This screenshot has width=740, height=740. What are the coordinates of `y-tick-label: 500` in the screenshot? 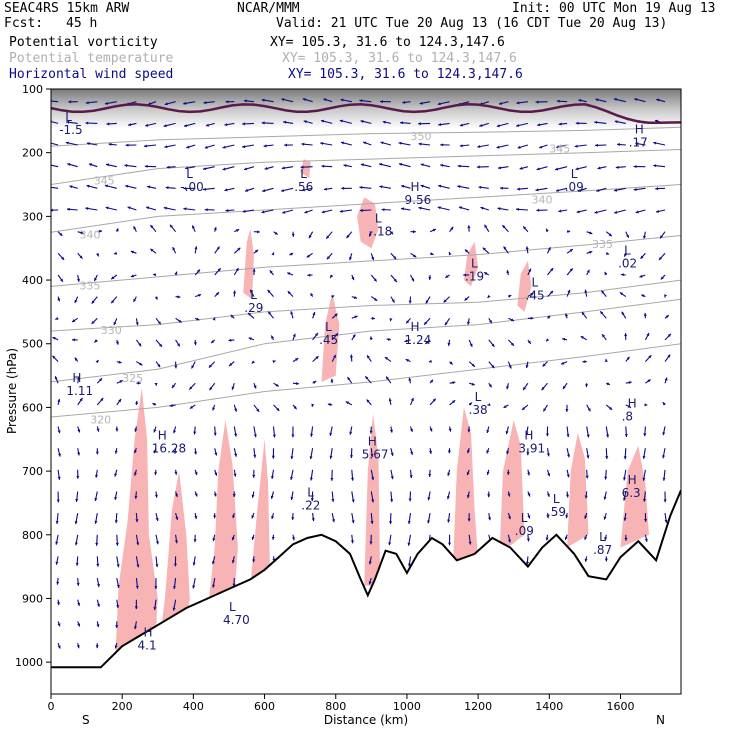 It's located at (32, 344).